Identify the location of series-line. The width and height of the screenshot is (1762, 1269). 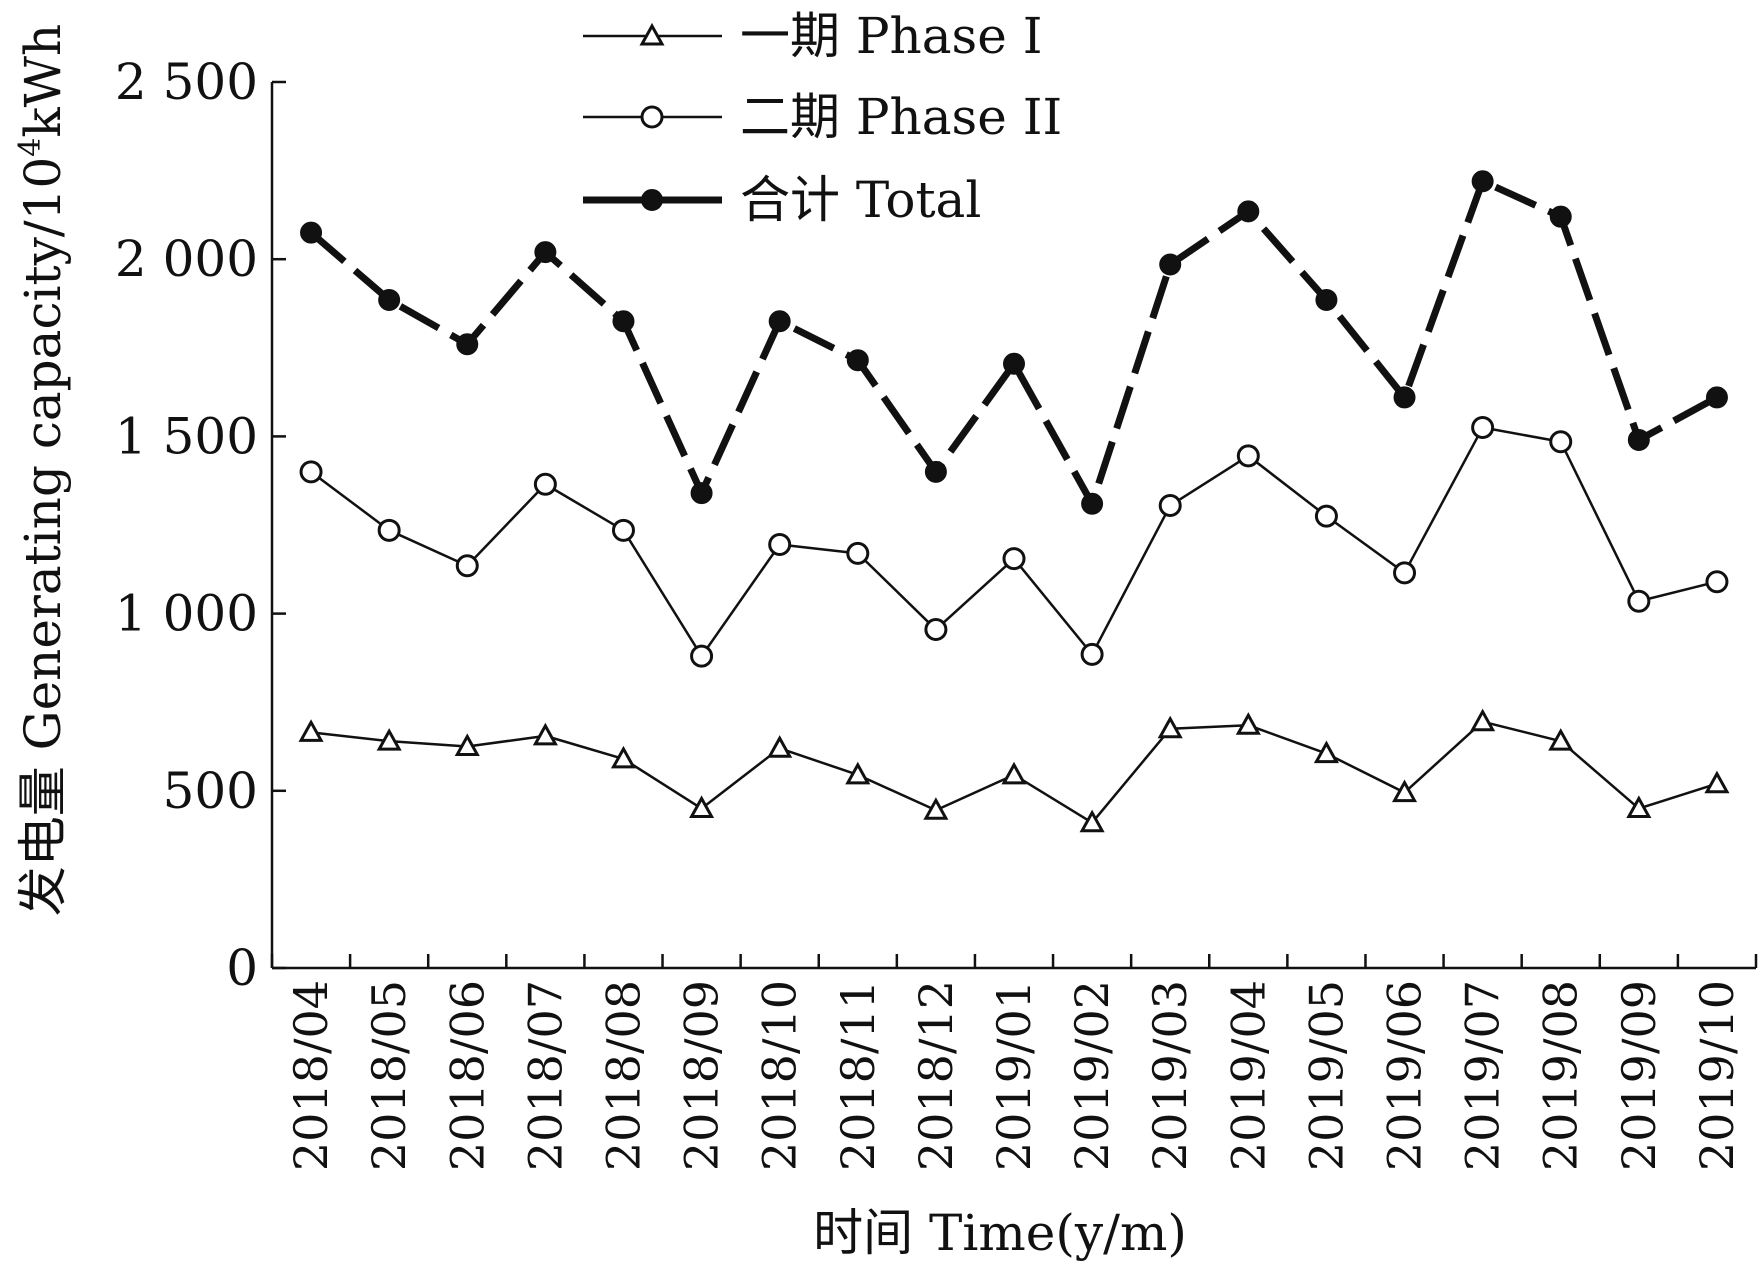
(1014, 542).